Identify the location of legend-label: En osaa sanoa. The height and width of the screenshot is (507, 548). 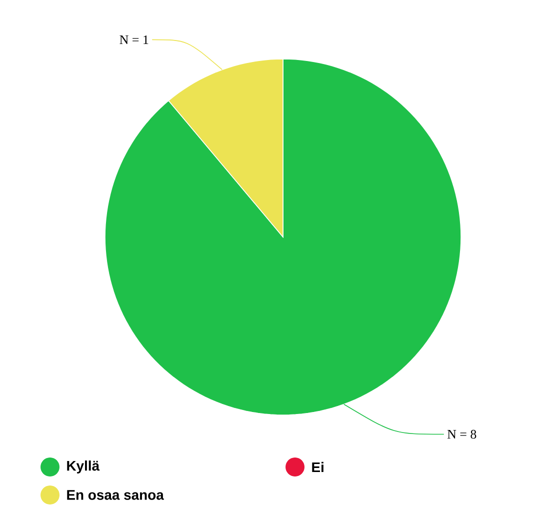
(115, 495).